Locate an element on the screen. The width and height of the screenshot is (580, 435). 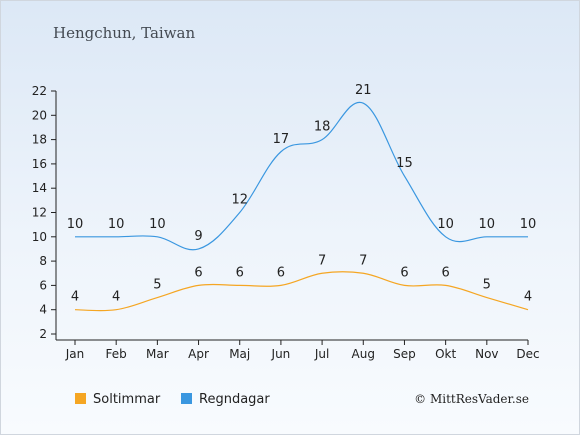
y-tick-label: 20 is located at coordinates (39, 115).